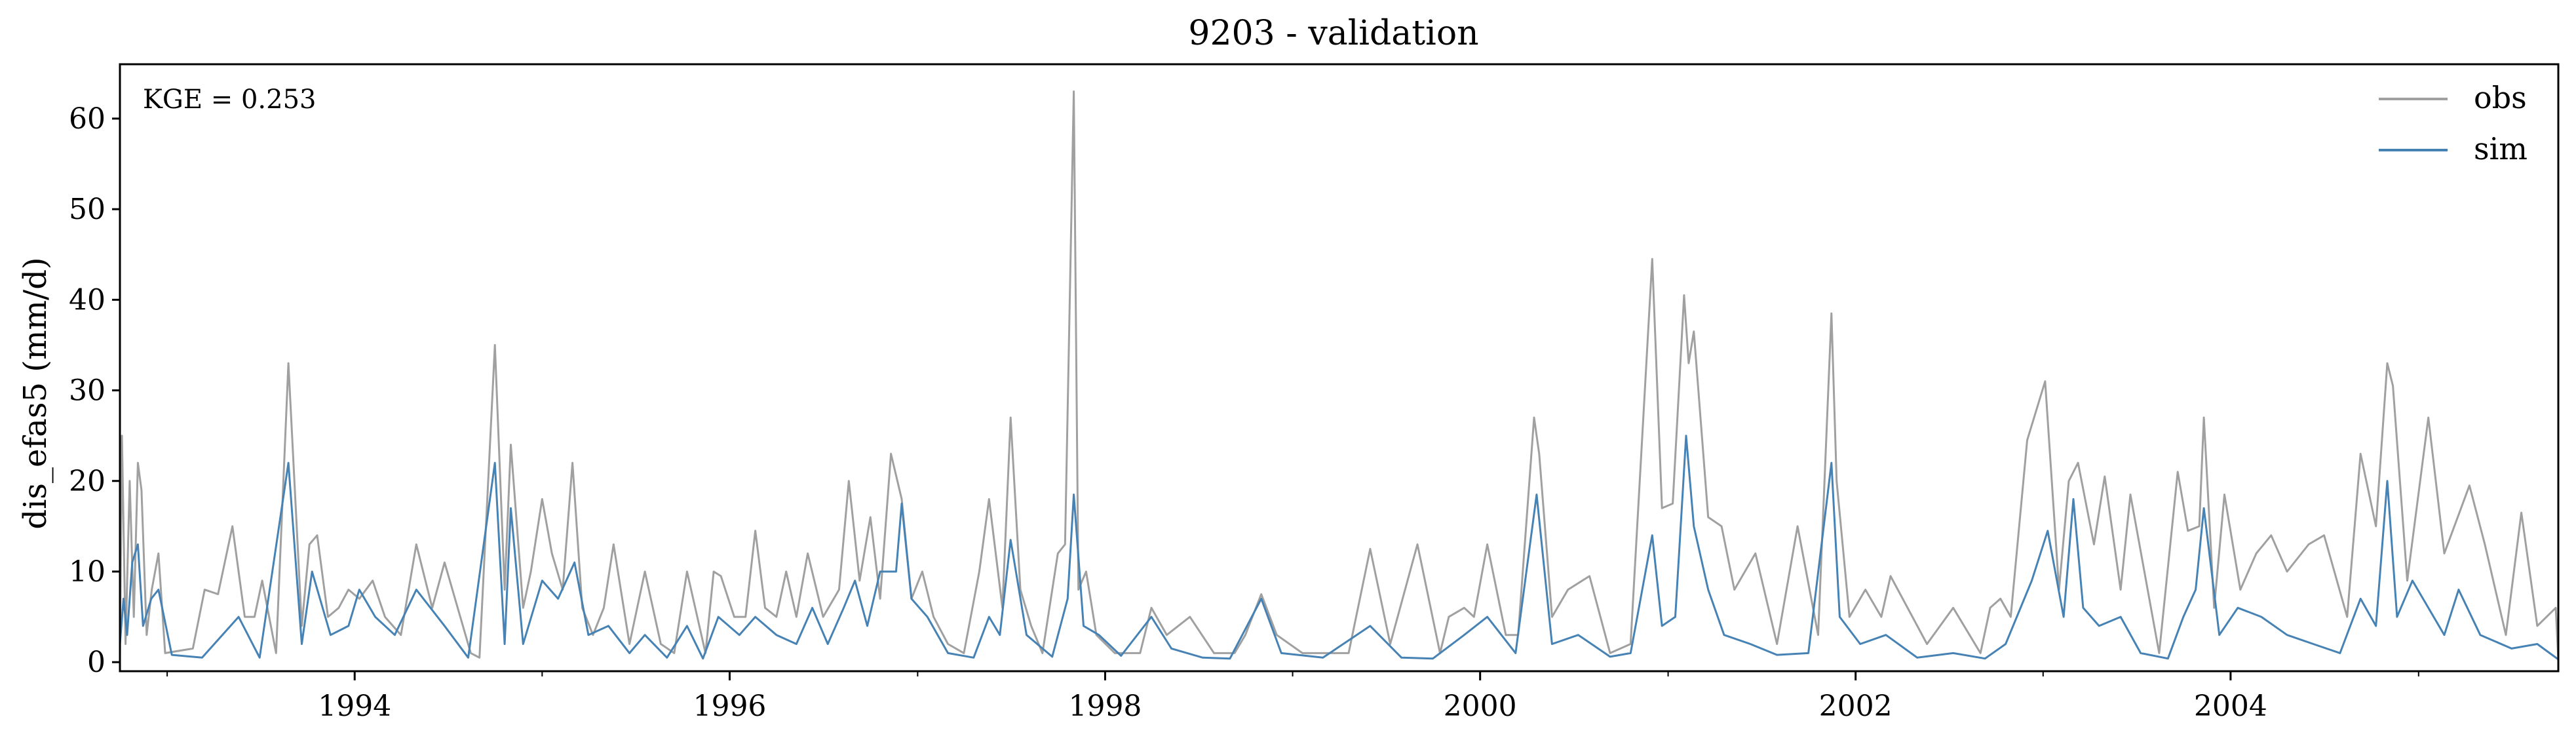  I want to click on y-tick-label: 40, so click(87, 300).